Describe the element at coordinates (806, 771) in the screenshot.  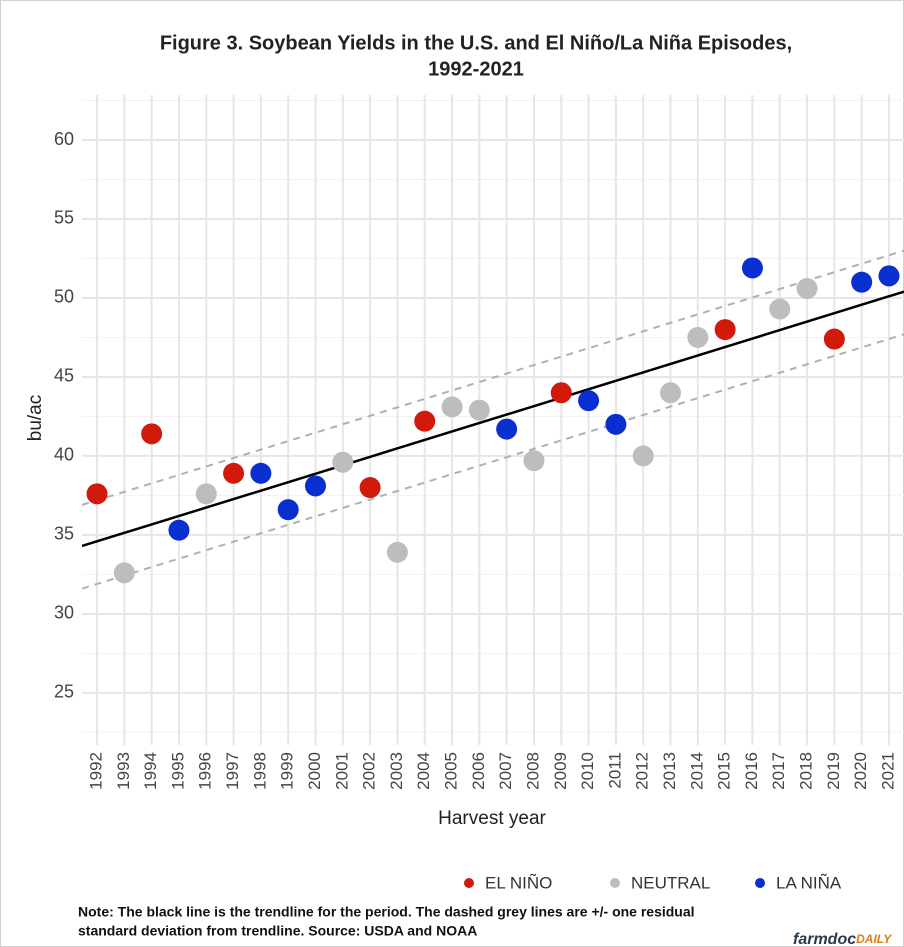
I see `x-tick-label: 2018` at that location.